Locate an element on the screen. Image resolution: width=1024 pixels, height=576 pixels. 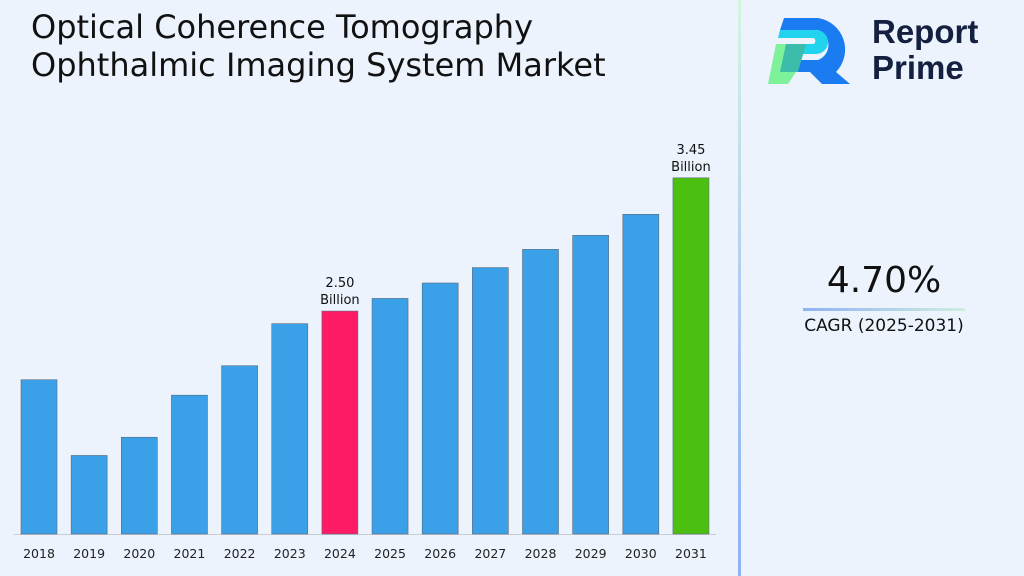
report-prime-logo-icon is located at coordinates (809, 51).